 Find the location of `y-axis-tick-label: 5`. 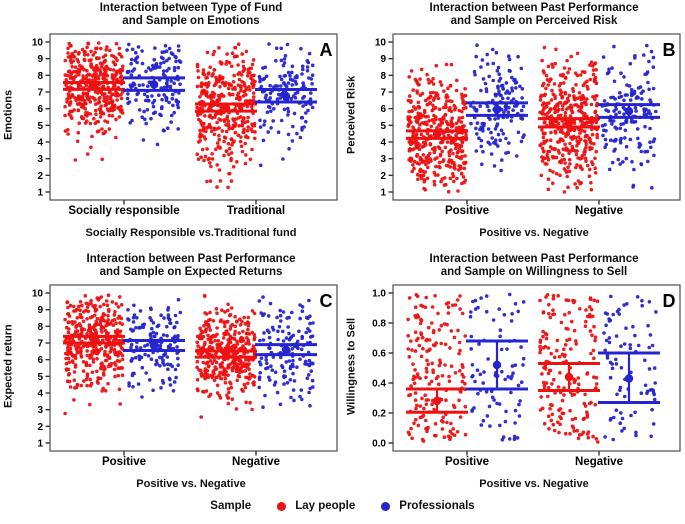

y-axis-tick-label: 5 is located at coordinates (40, 126).